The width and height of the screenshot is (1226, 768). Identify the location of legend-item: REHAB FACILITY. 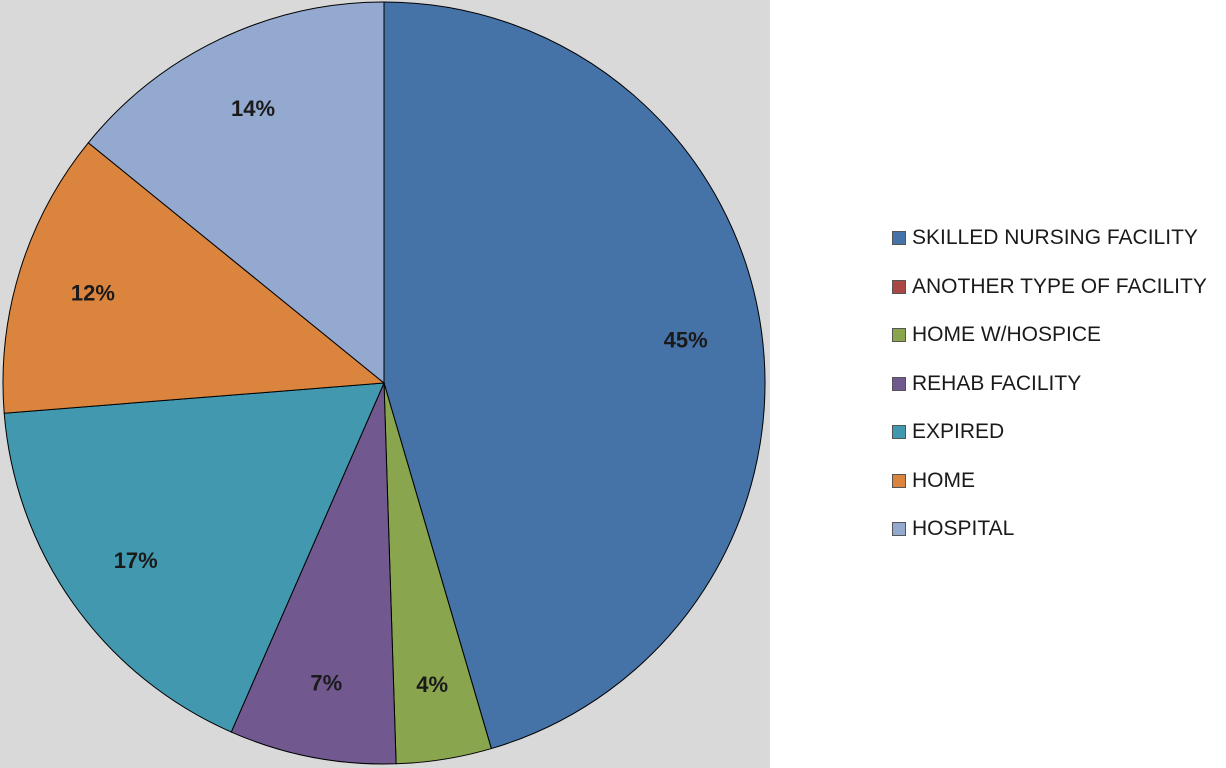
(1049, 384).